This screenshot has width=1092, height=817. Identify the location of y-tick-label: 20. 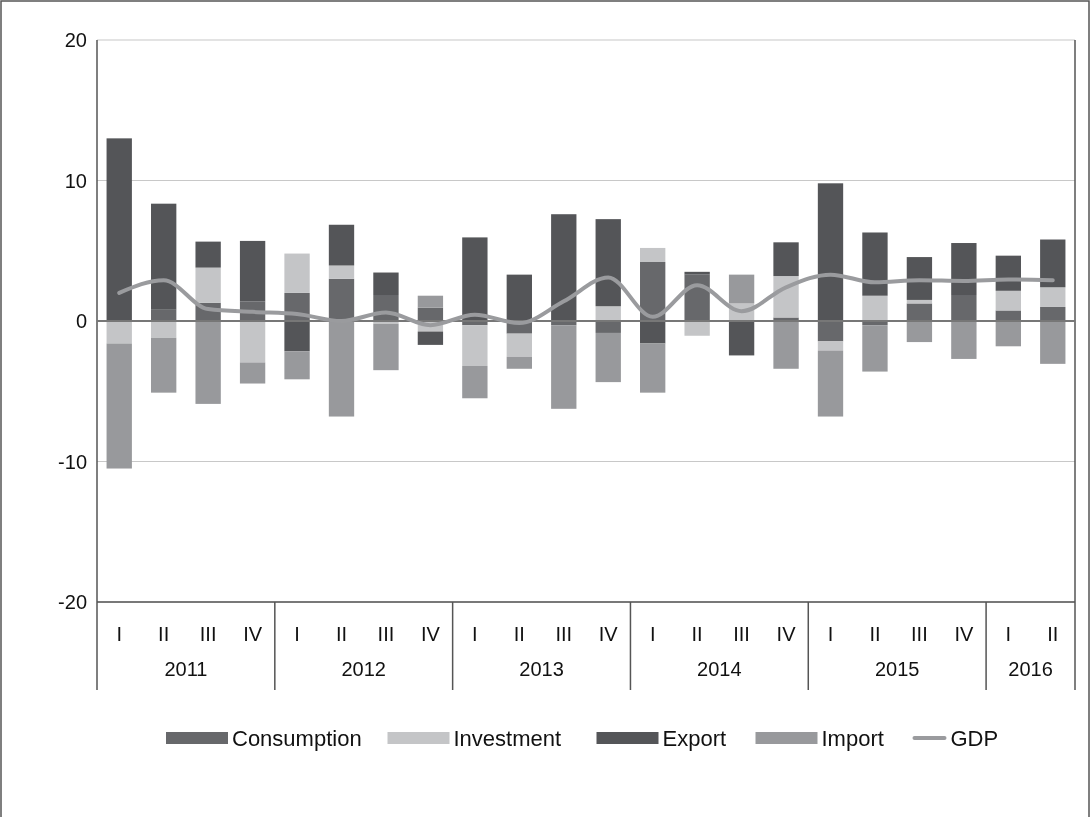
(75, 40).